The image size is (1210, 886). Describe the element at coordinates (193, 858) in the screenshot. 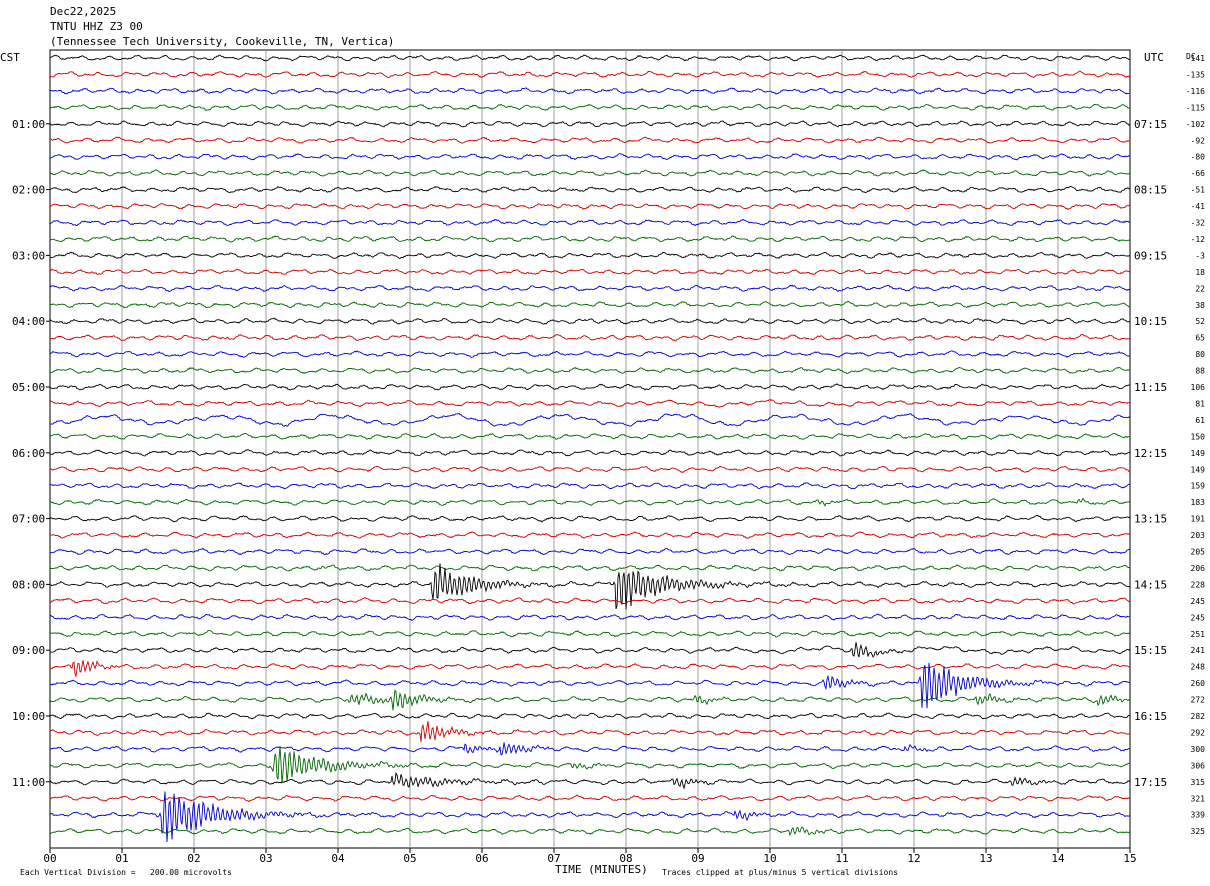

I see `x-tick-label: 02` at that location.